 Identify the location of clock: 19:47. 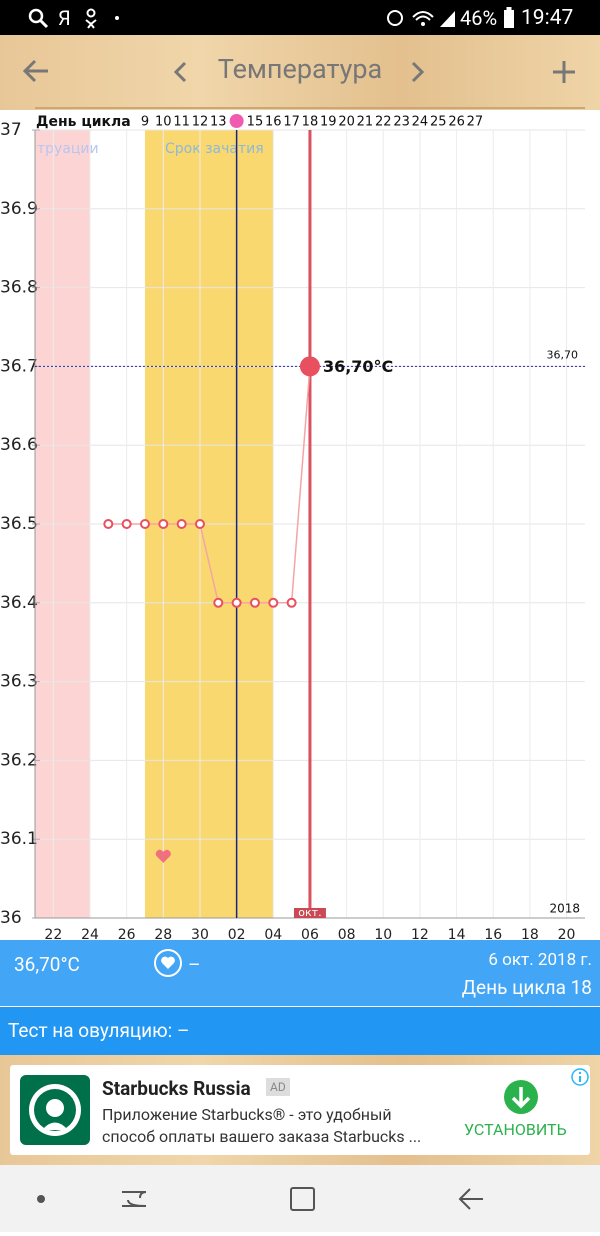
(547, 18).